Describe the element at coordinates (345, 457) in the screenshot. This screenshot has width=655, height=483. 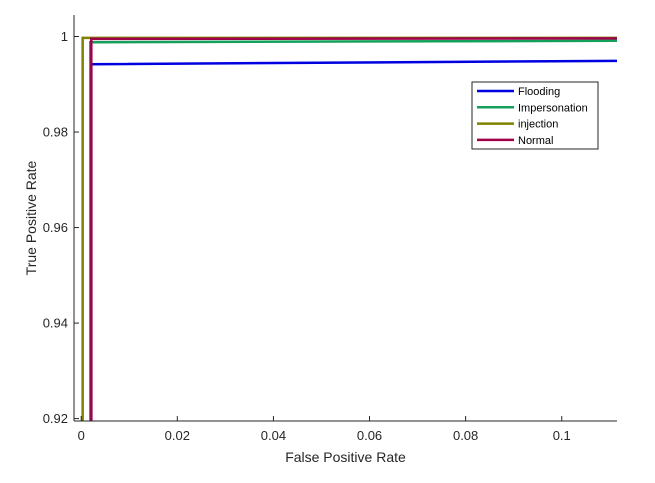
I see `x-axis-label: False Positive Rate` at that location.